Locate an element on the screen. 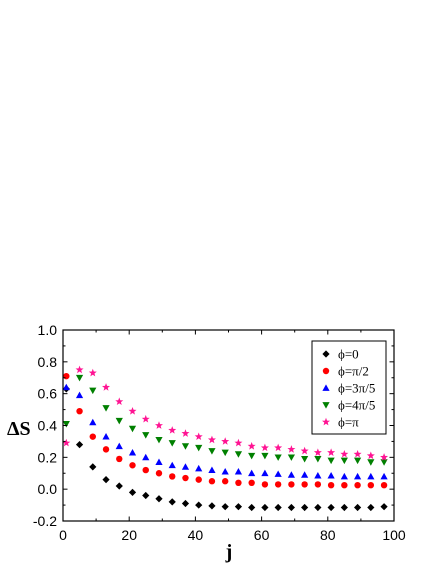  x-tick-label: 40 is located at coordinates (196, 535).